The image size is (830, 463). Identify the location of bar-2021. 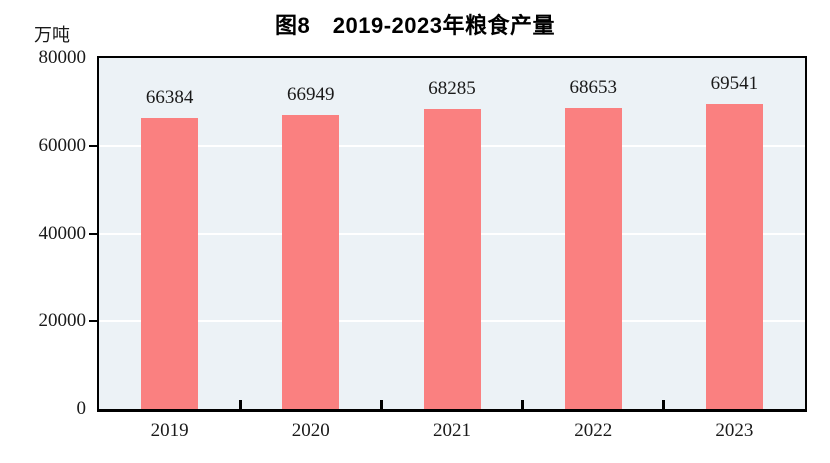
(452, 259).